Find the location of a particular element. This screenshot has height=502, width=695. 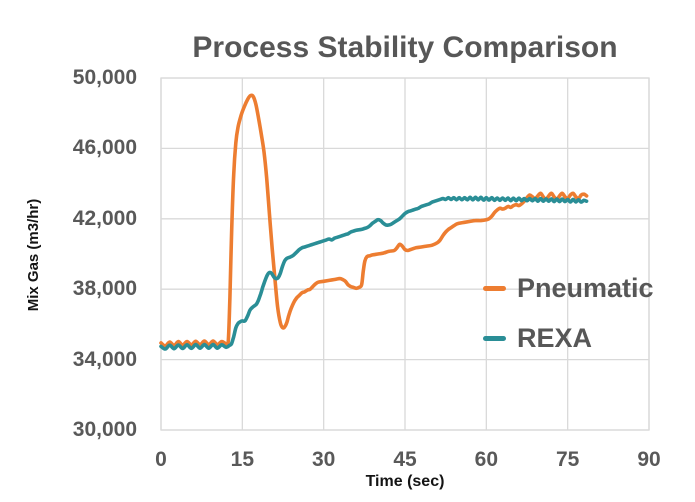

pneumatic-line-swatch is located at coordinates (494, 288).